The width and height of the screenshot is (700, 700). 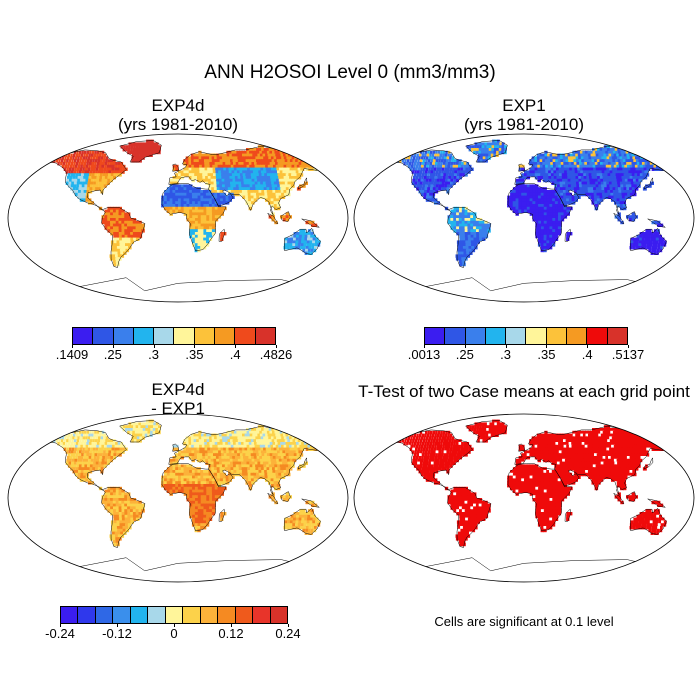 I want to click on legend-tick-label: 0, so click(x=174, y=633).